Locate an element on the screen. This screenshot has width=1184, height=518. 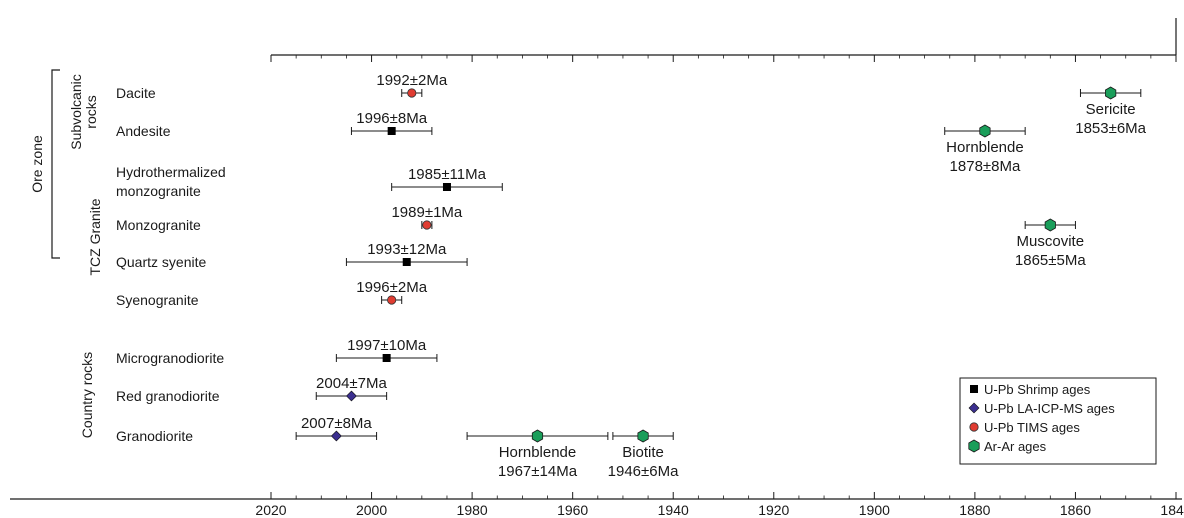
data-point: 1996±8Ma is located at coordinates (391, 122).